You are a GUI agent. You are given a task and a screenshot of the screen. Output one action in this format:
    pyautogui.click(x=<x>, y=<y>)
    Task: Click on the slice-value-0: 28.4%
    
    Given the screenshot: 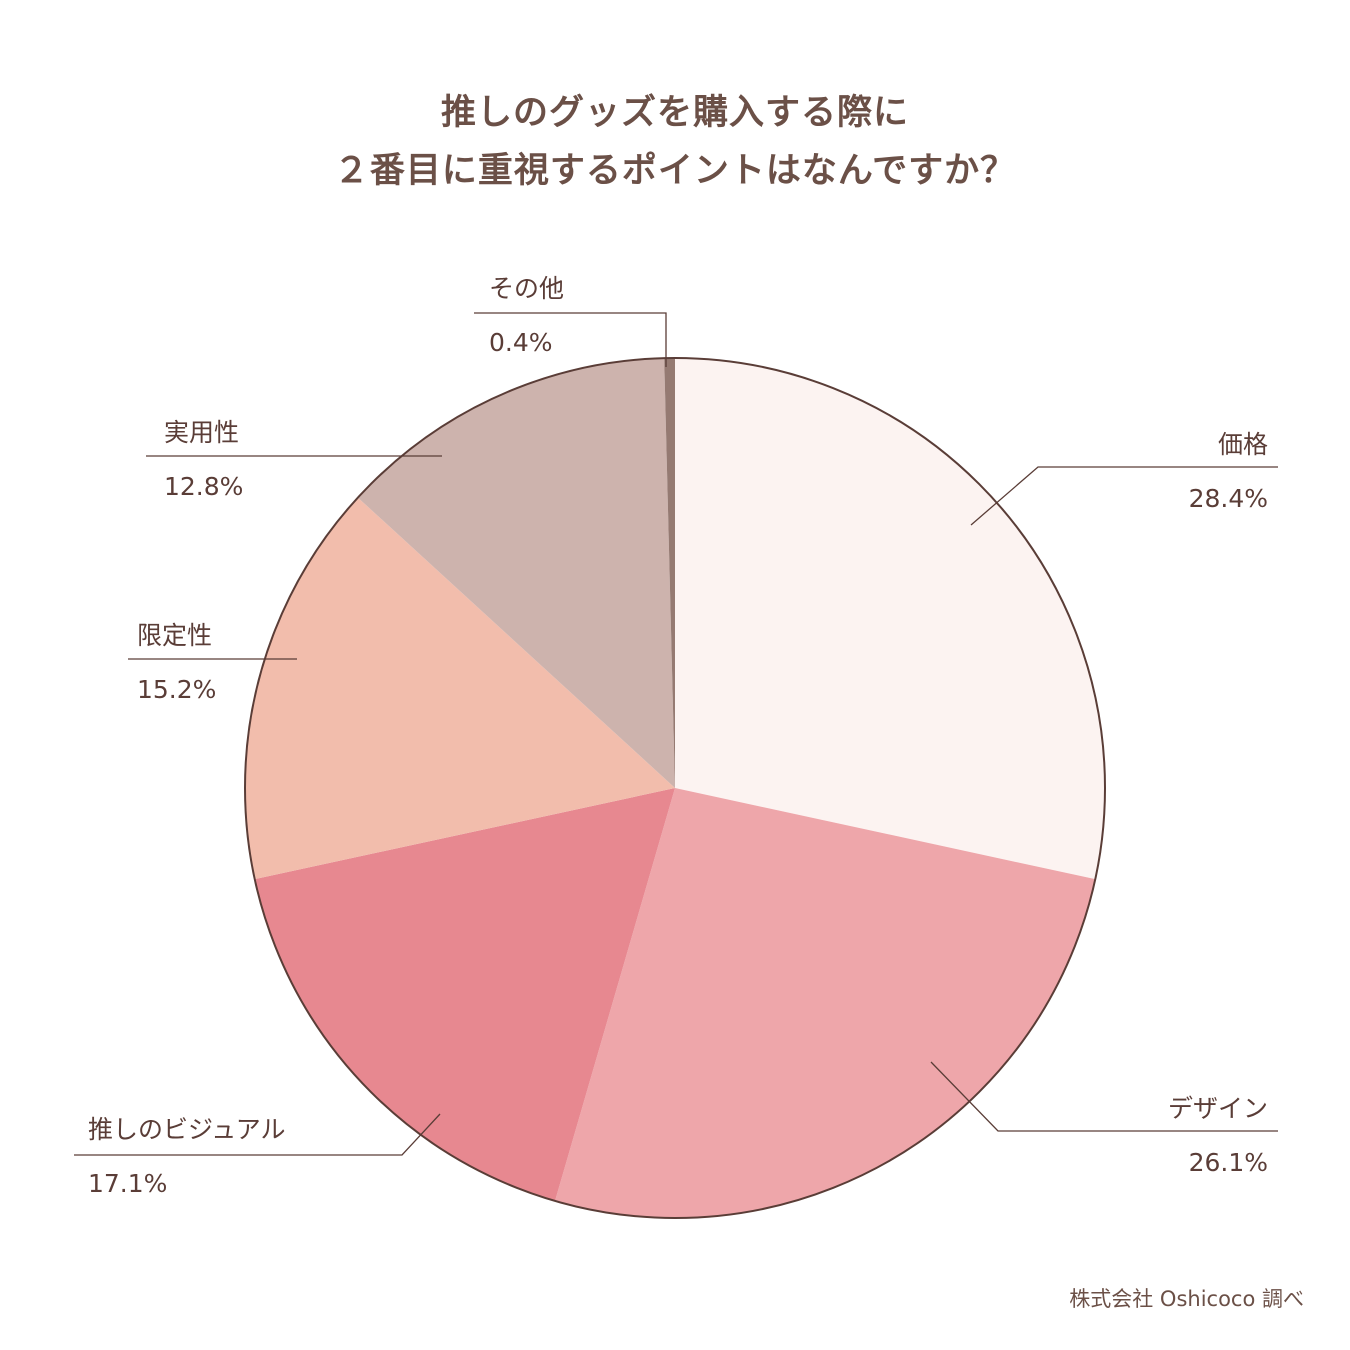 What is the action you would take?
    pyautogui.click(x=1228, y=498)
    